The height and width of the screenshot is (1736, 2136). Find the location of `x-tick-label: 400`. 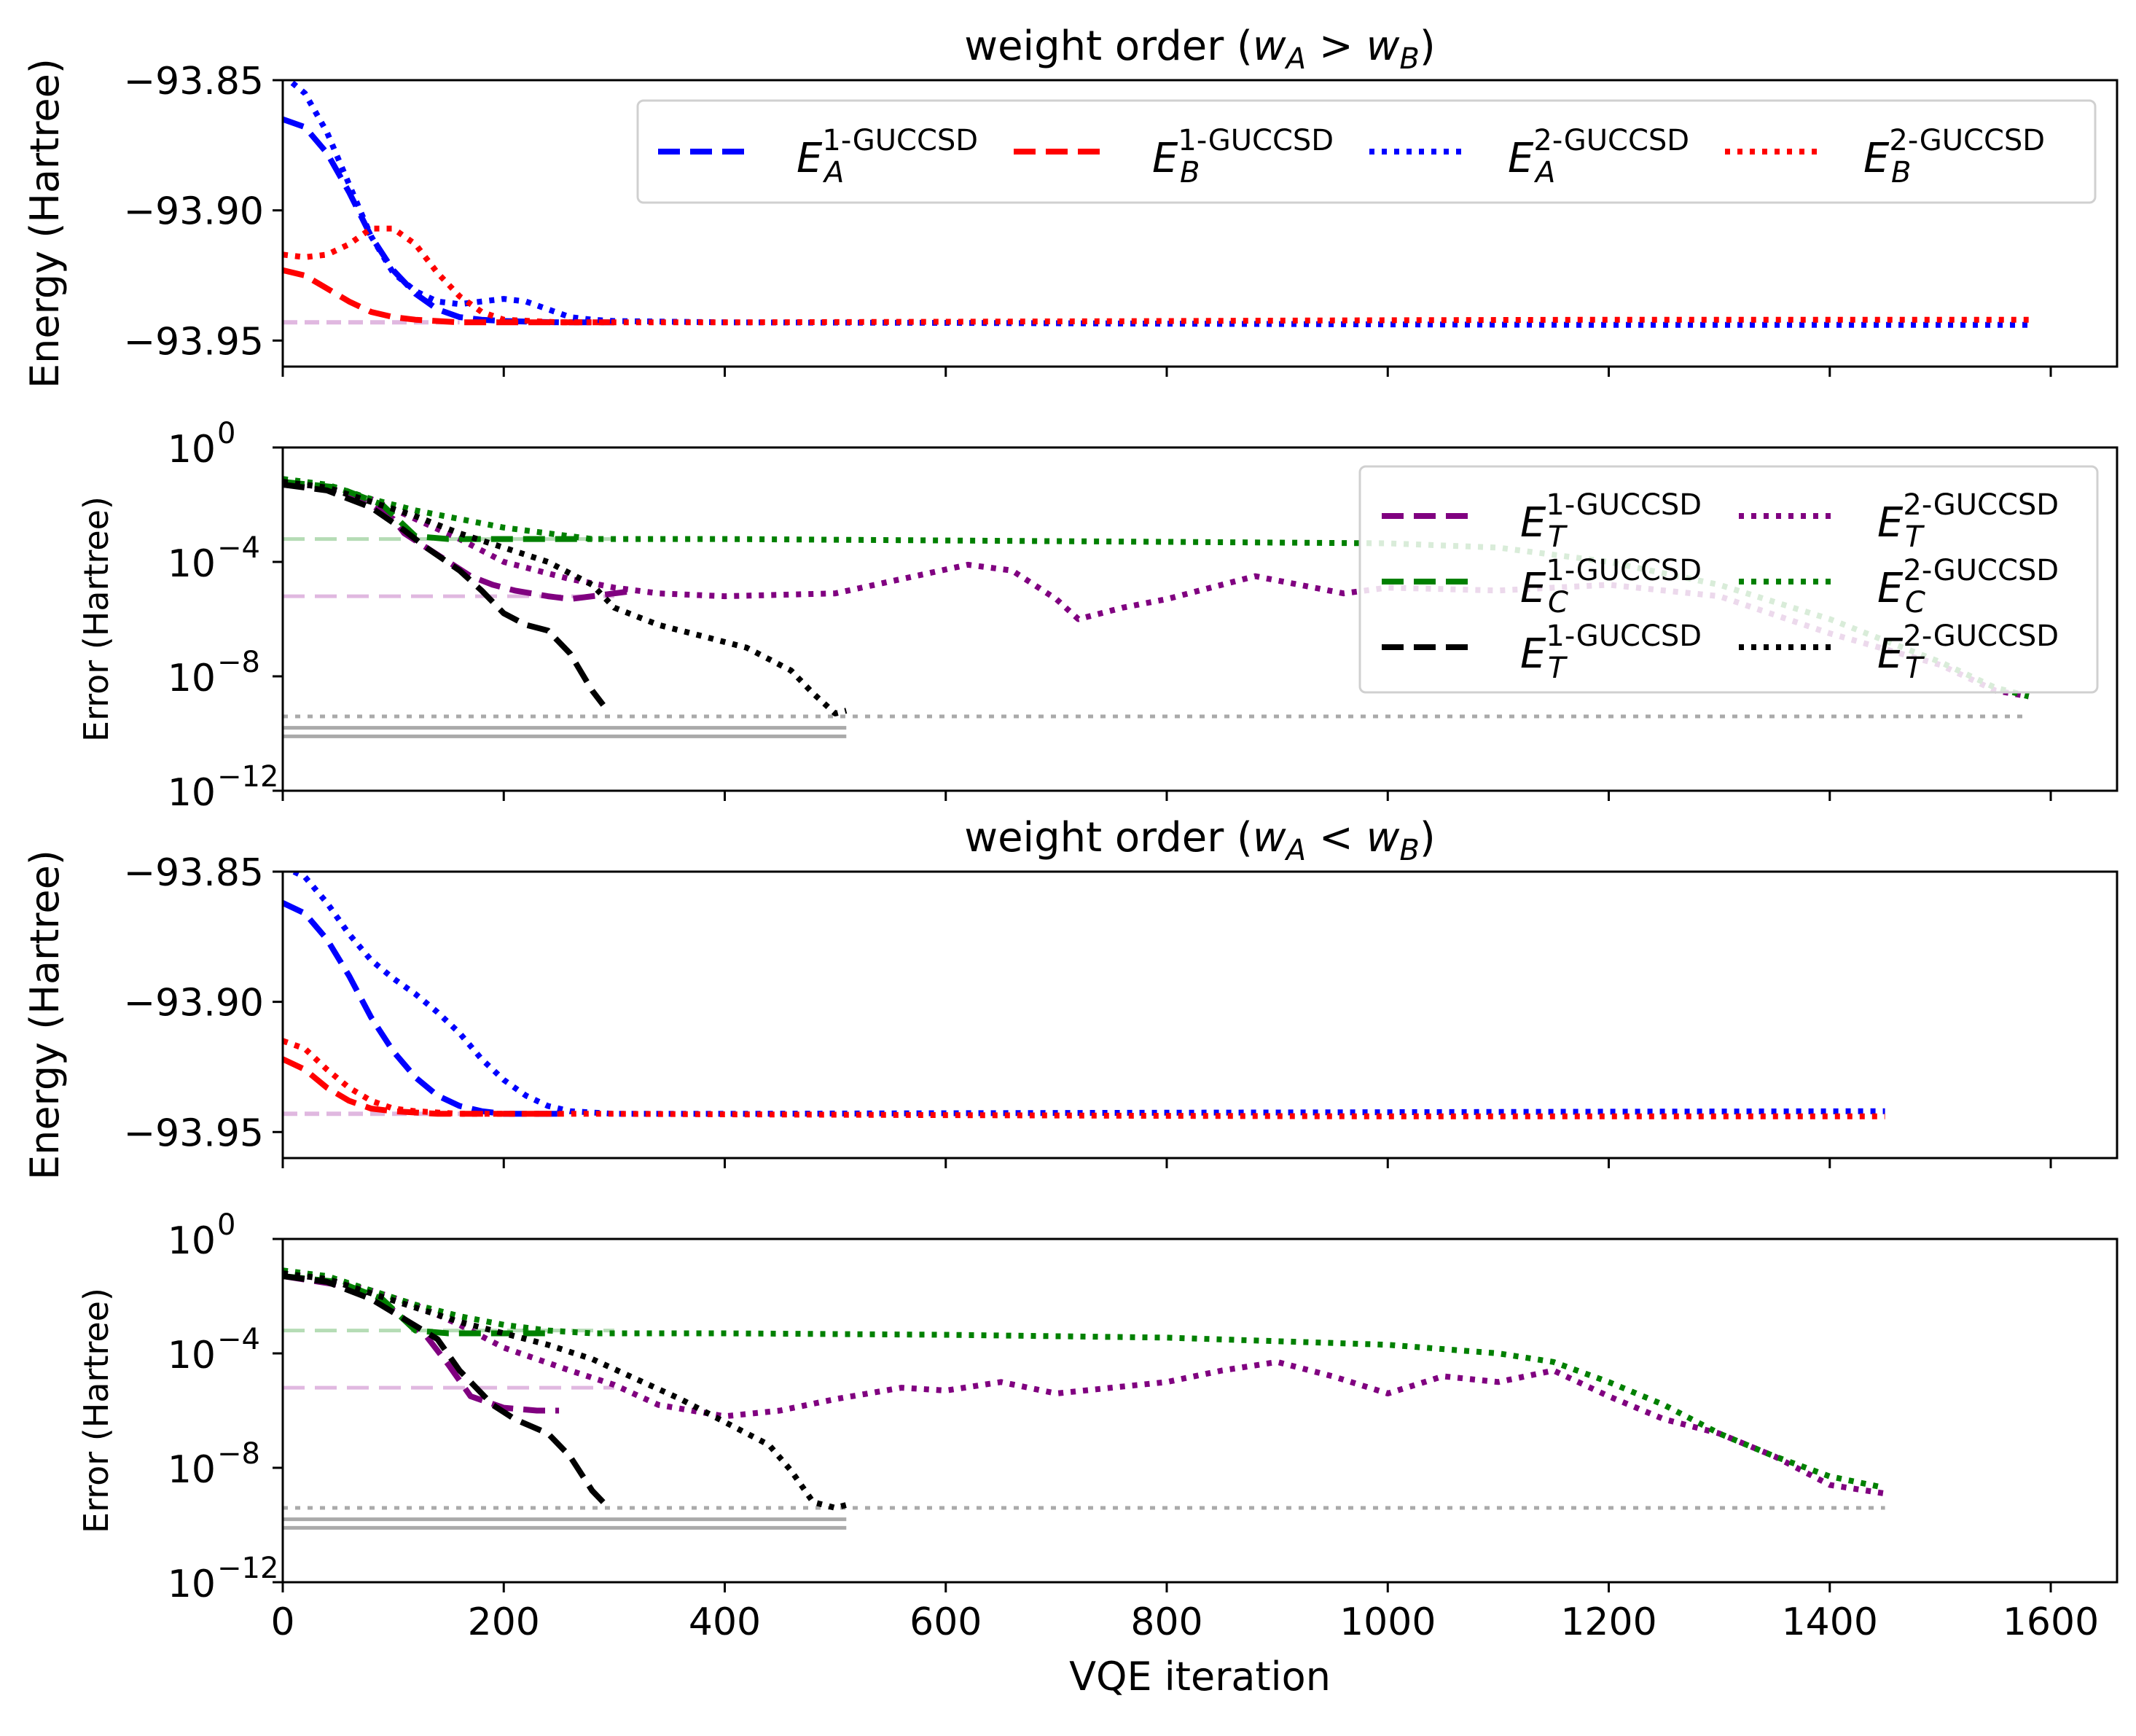

x-tick-label: 400 is located at coordinates (725, 1622).